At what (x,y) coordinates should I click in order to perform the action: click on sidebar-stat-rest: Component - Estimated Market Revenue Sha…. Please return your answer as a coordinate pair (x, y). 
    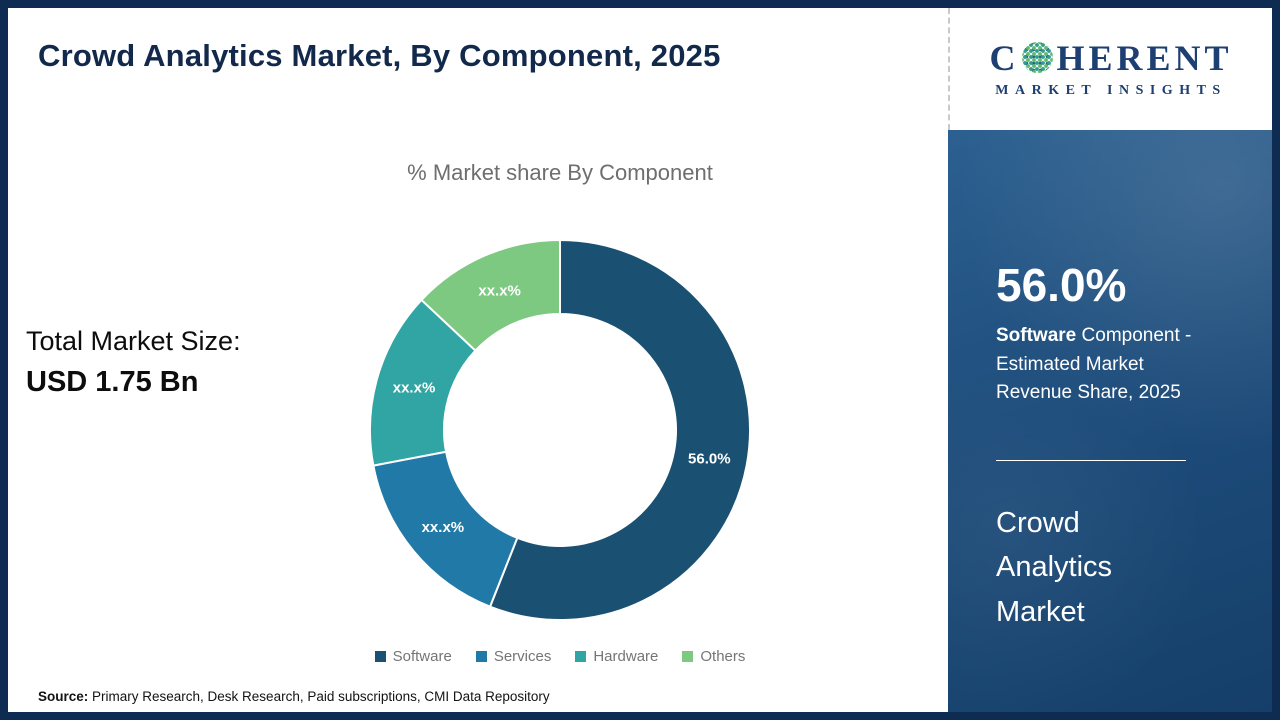
    Looking at the image, I should click on (1094, 364).